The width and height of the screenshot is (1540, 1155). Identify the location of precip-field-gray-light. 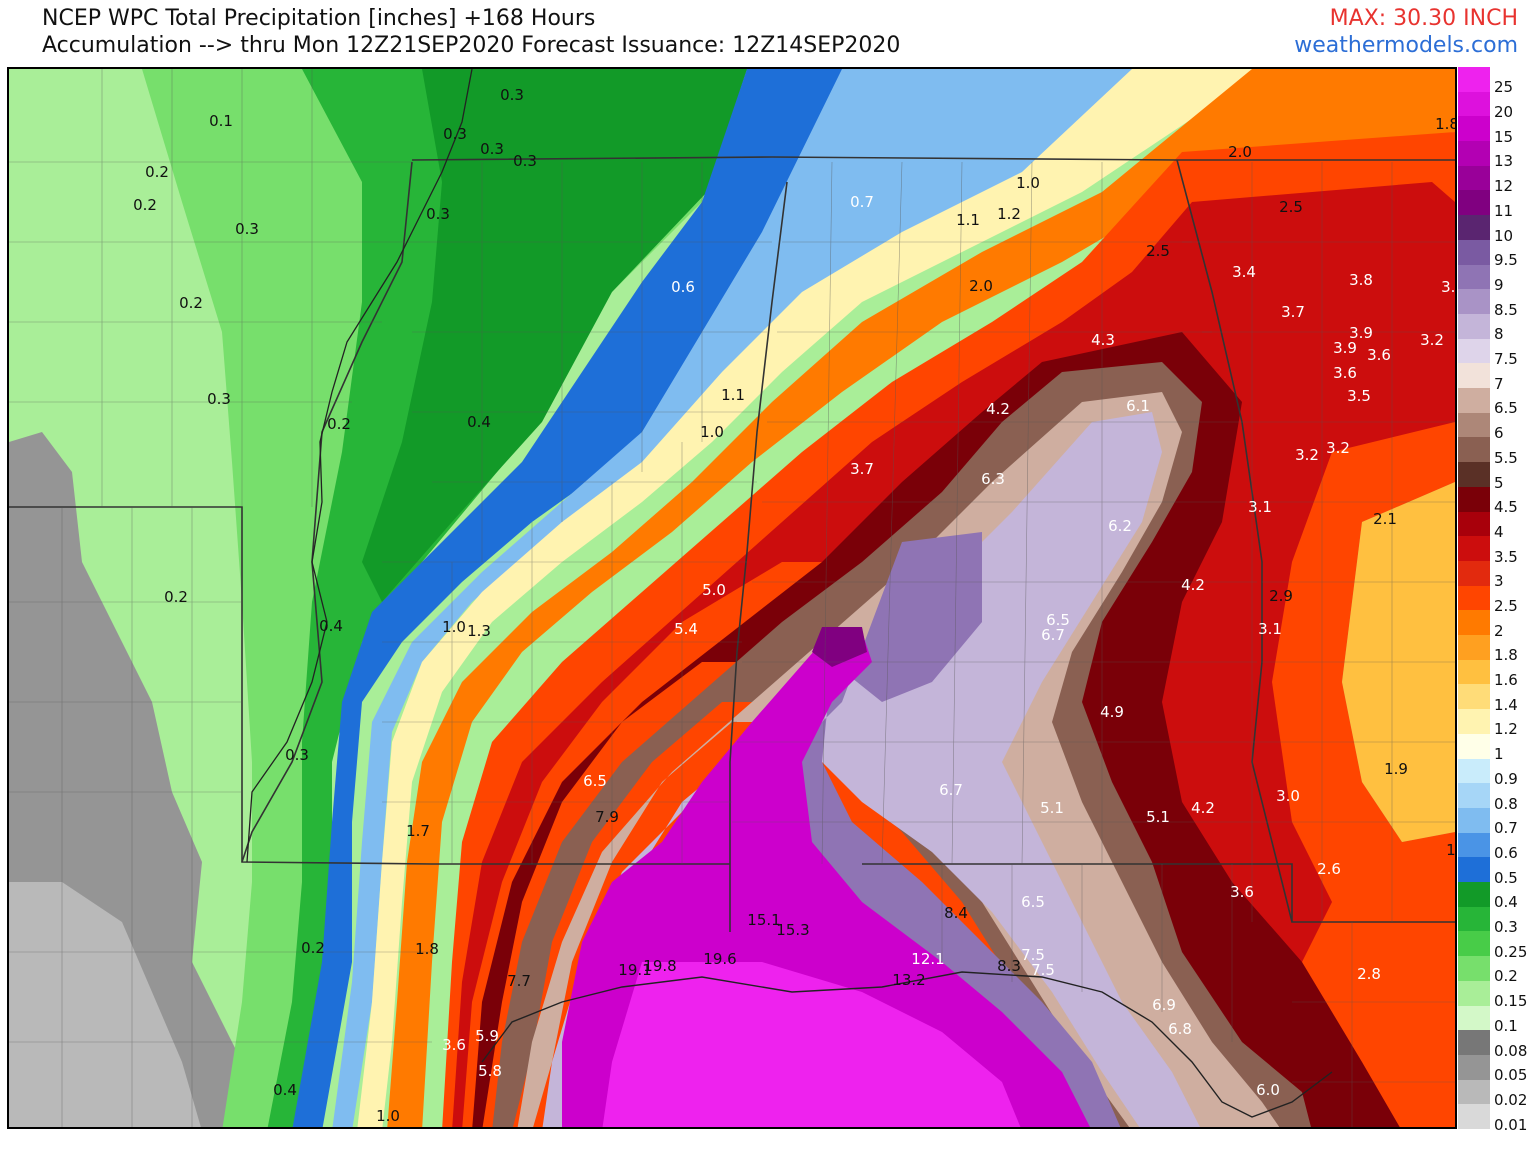
(105, 1004).